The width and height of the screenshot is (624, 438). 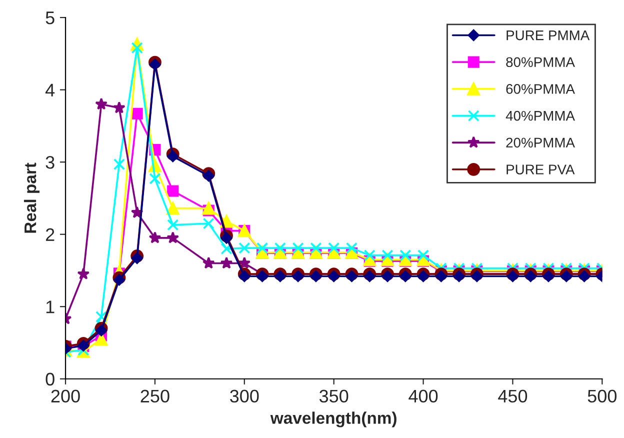 What do you see at coordinates (50, 18) in the screenshot?
I see `y-tick-label: 5` at bounding box center [50, 18].